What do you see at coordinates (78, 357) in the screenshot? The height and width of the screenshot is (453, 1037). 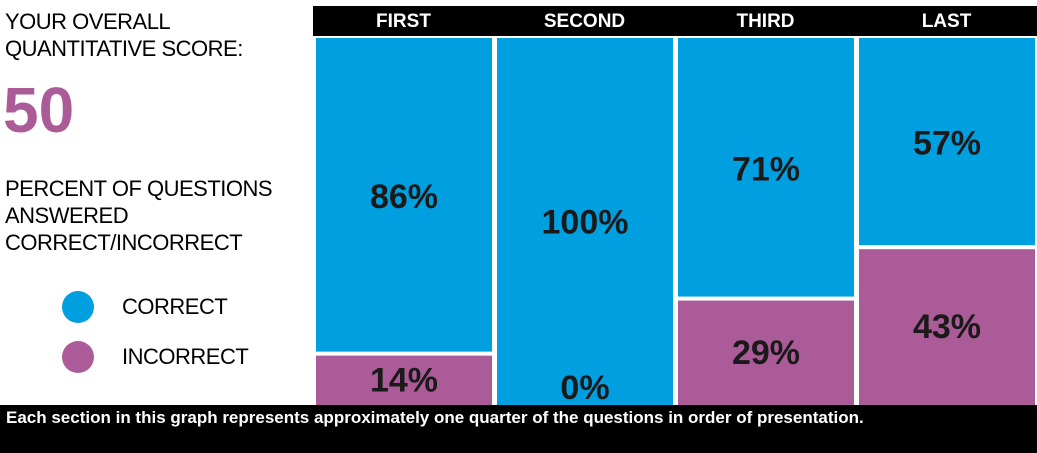 I see `legend-incorrect-dot-icon` at bounding box center [78, 357].